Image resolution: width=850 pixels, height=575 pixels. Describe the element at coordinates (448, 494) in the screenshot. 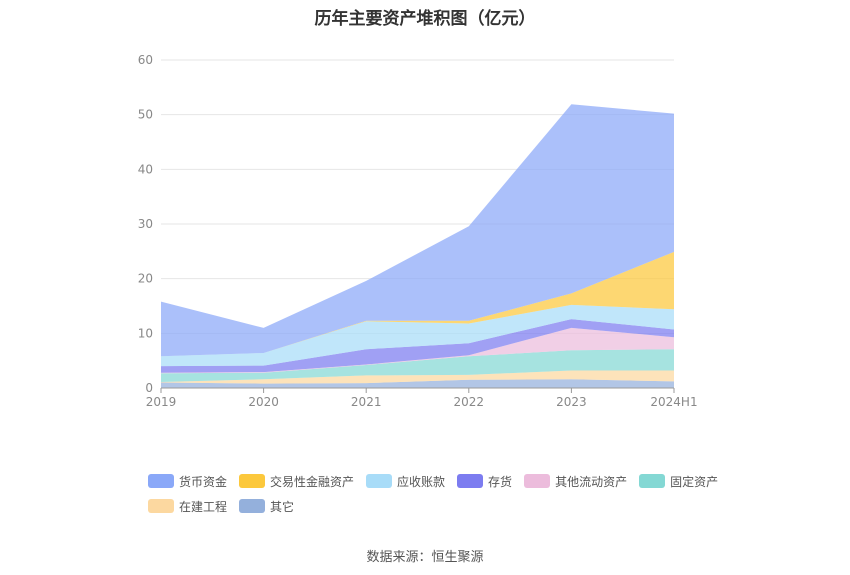

I see `legend: 货币资金 交易性金融资产 应收账款 存货 其他流动资产 固定资产在建工程 其它` at that location.